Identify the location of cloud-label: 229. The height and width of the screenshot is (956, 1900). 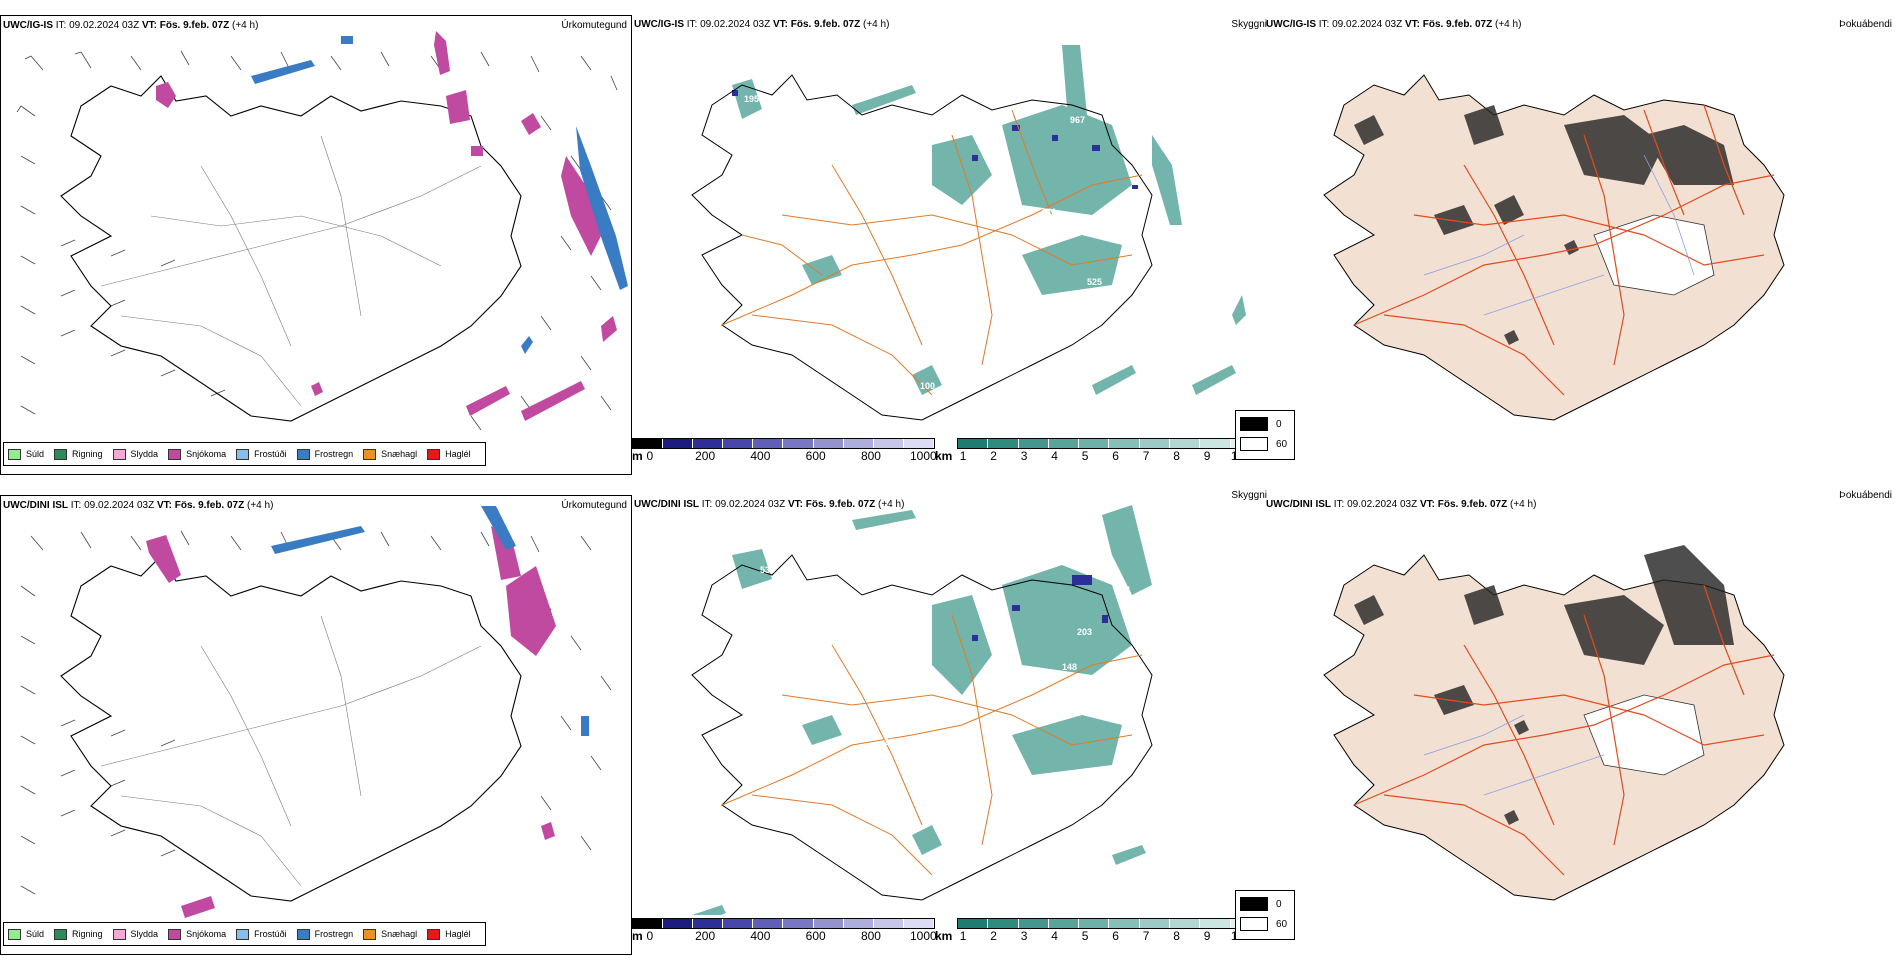
(1001, 662).